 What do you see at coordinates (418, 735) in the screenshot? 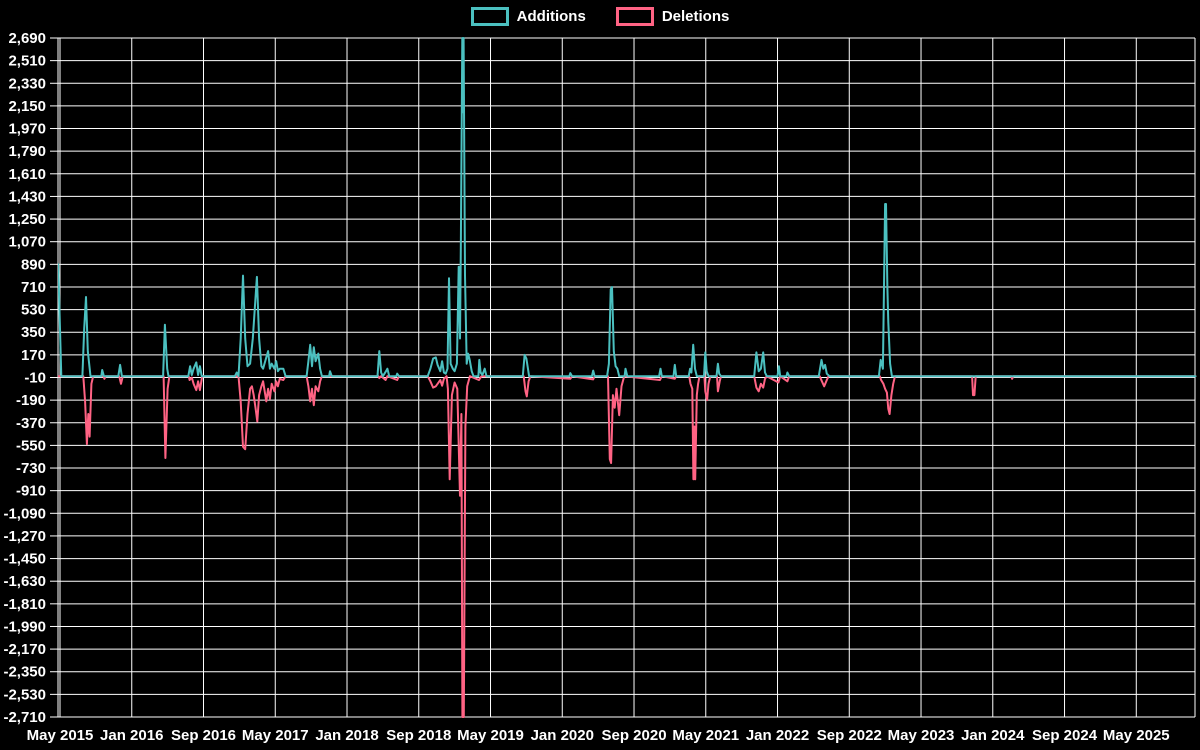
I see `x-tick-label: Sep 2018` at bounding box center [418, 735].